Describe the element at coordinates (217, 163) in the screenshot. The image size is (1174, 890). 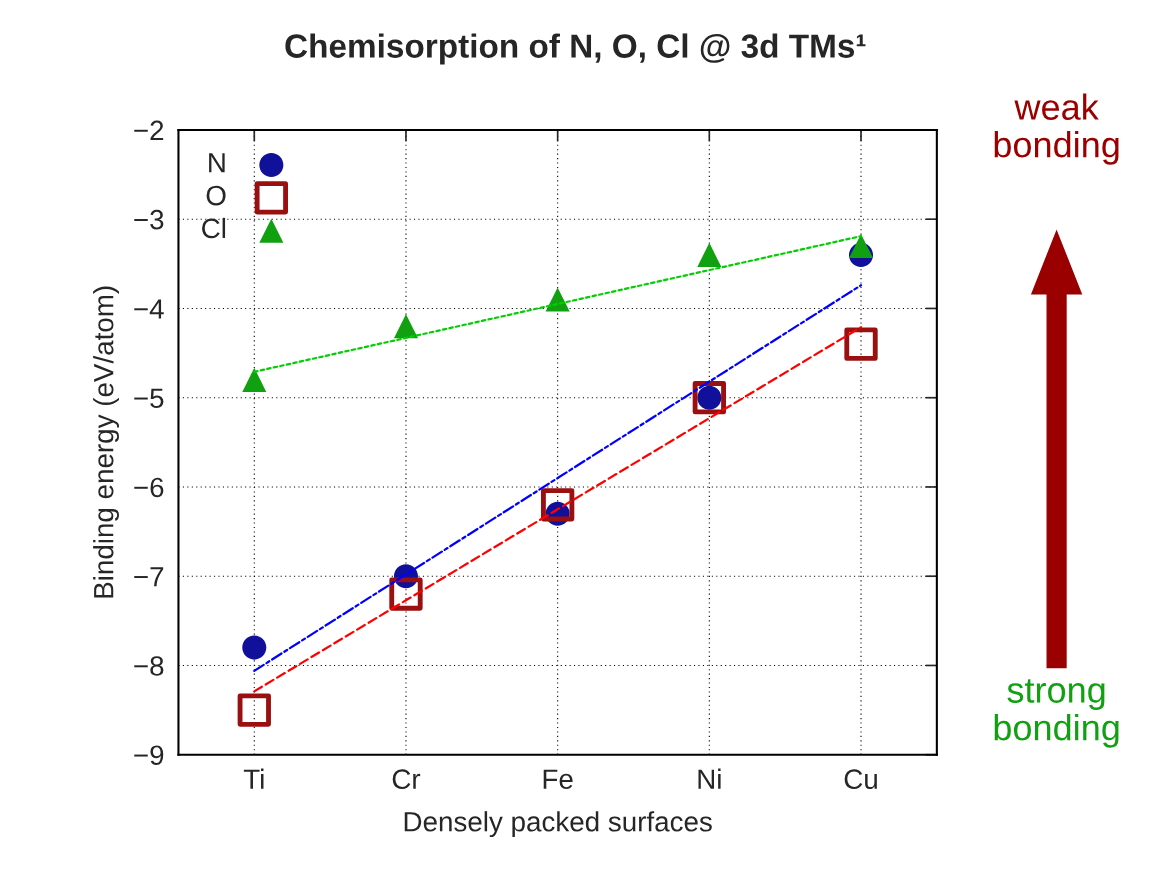
I see `legend-label: N` at that location.